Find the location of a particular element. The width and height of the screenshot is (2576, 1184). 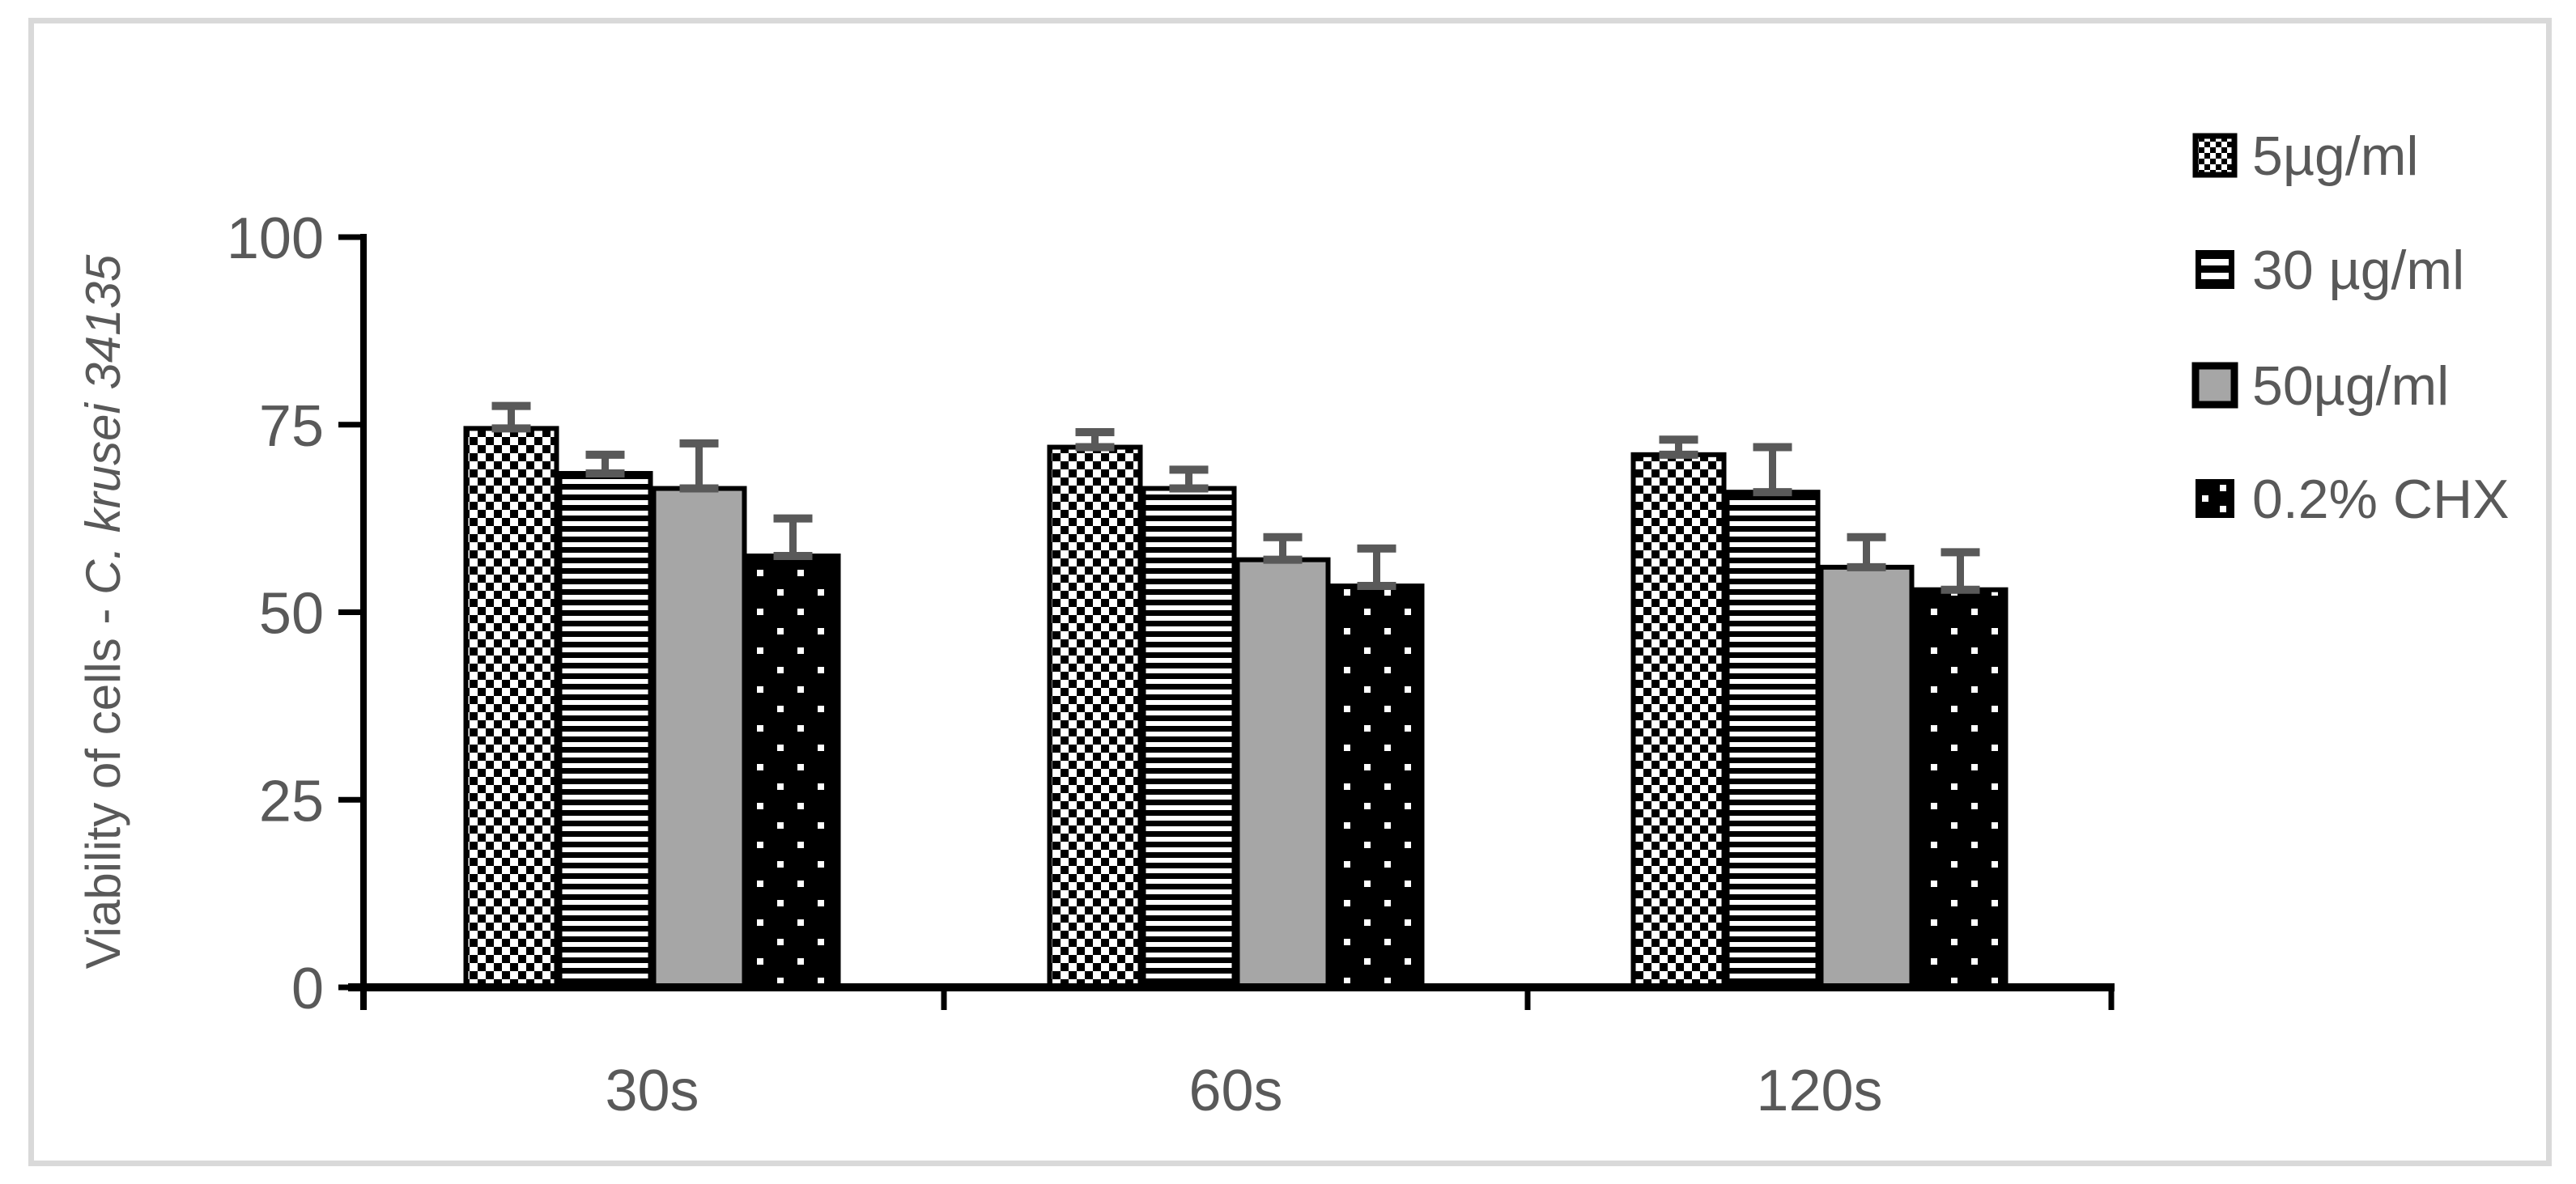

legend-swatch-dots is located at coordinates (2215, 499).